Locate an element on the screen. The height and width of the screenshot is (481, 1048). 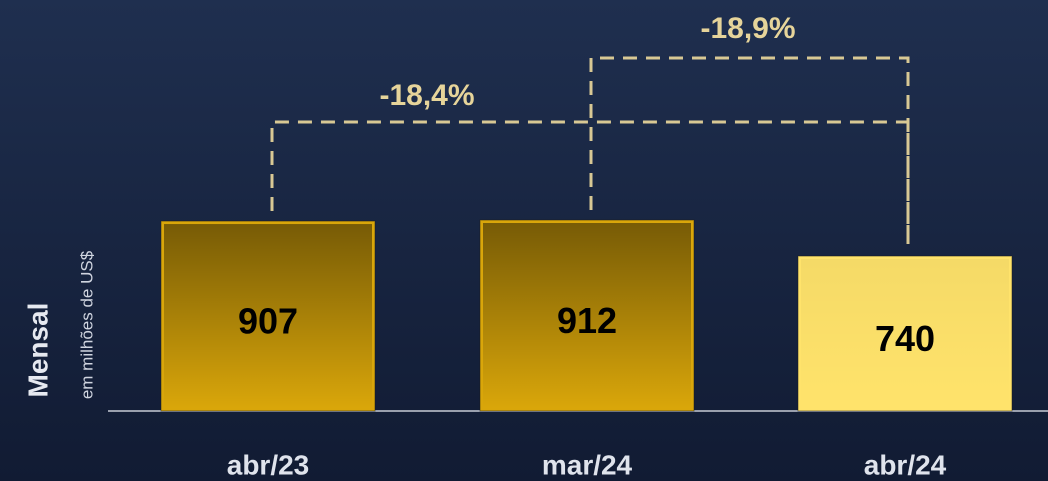
comparison-bracket is located at coordinates (749, 150).